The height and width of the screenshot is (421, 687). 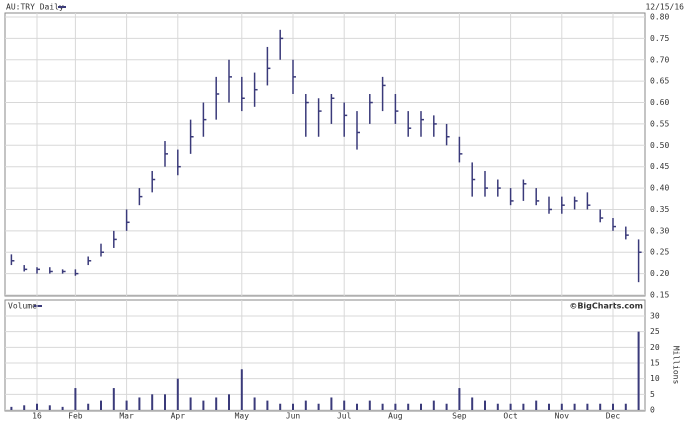 What do you see at coordinates (659, 295) in the screenshot?
I see `y-tick-label: 0.15` at bounding box center [659, 295].